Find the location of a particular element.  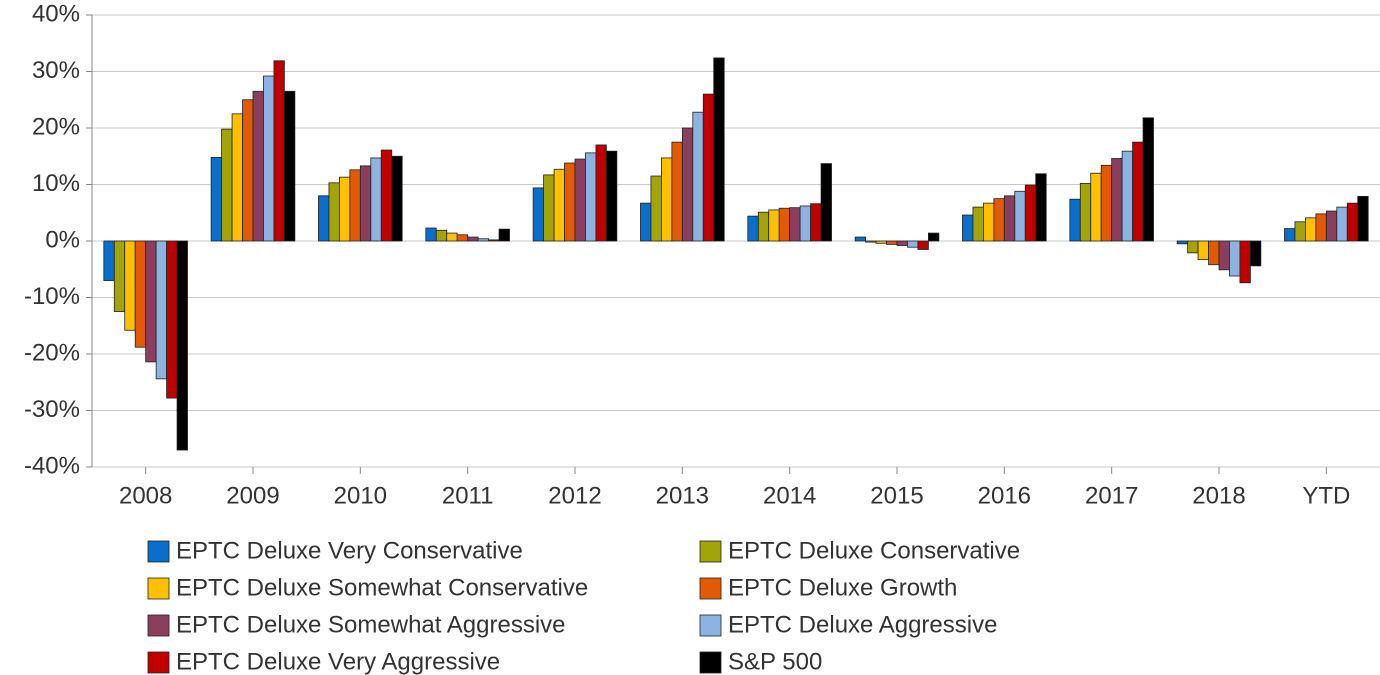

x-tick-label: 2012 is located at coordinates (574, 495).